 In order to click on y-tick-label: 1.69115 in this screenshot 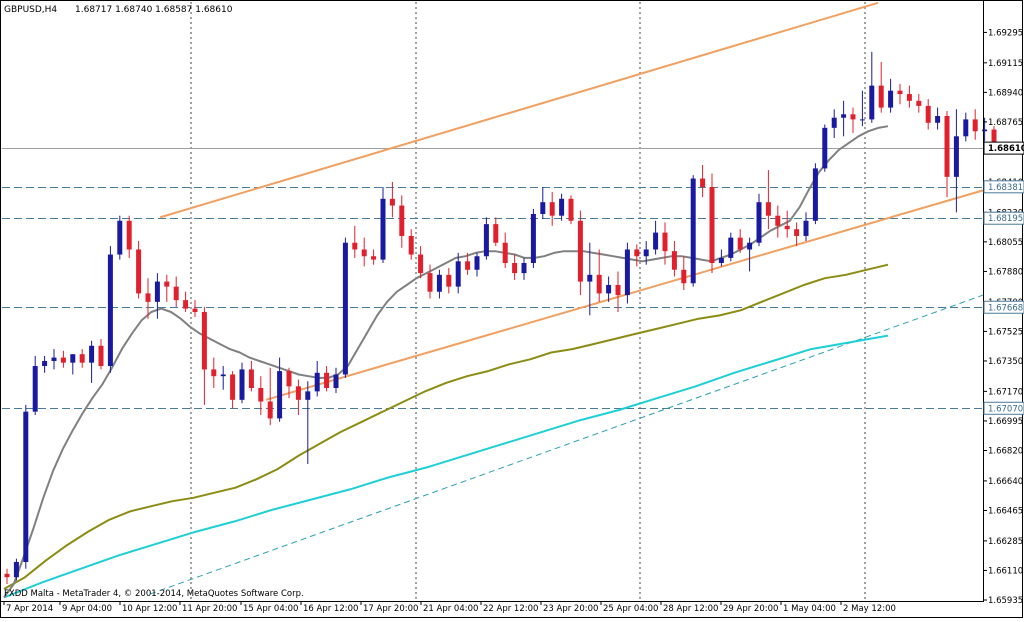, I will do `click(1005, 64)`.